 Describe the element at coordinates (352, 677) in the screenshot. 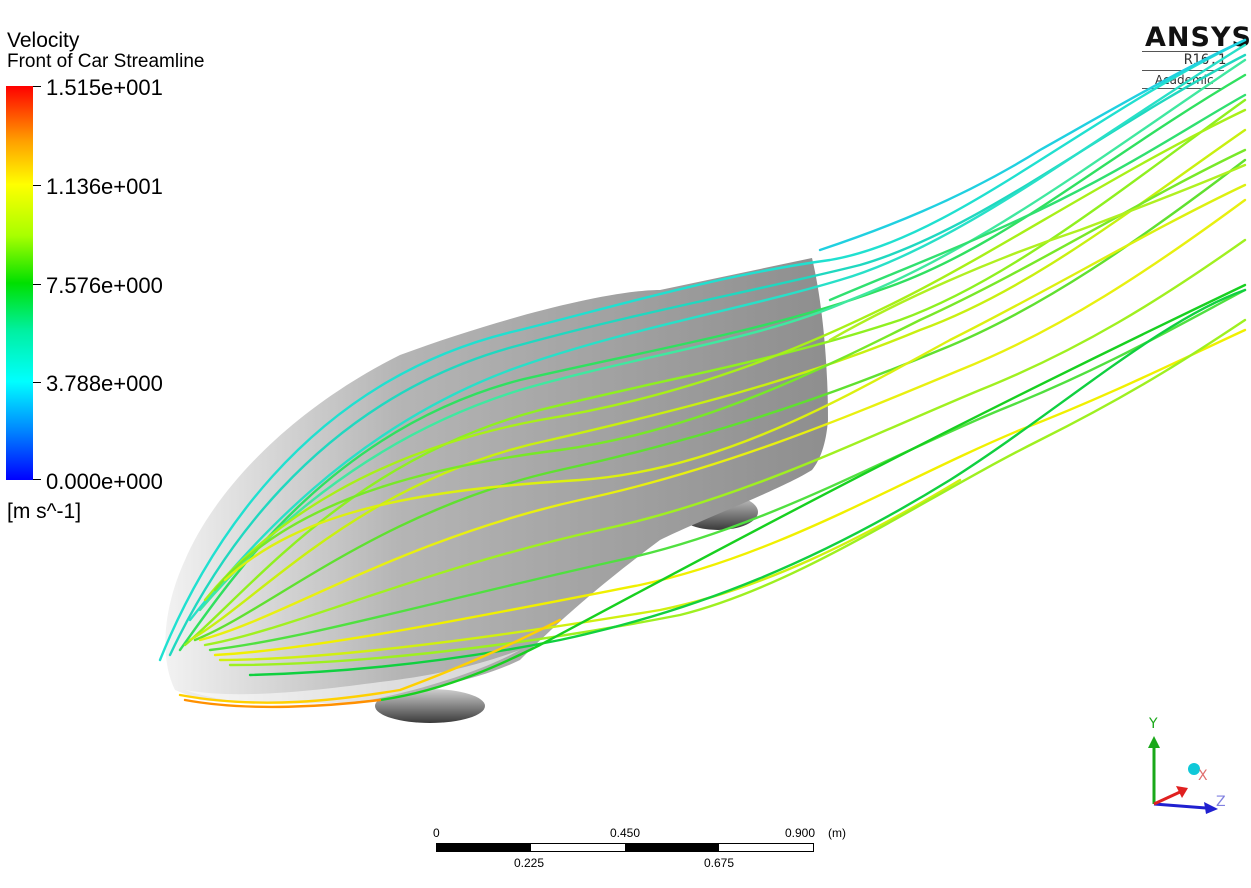

I see `car-underside` at that location.